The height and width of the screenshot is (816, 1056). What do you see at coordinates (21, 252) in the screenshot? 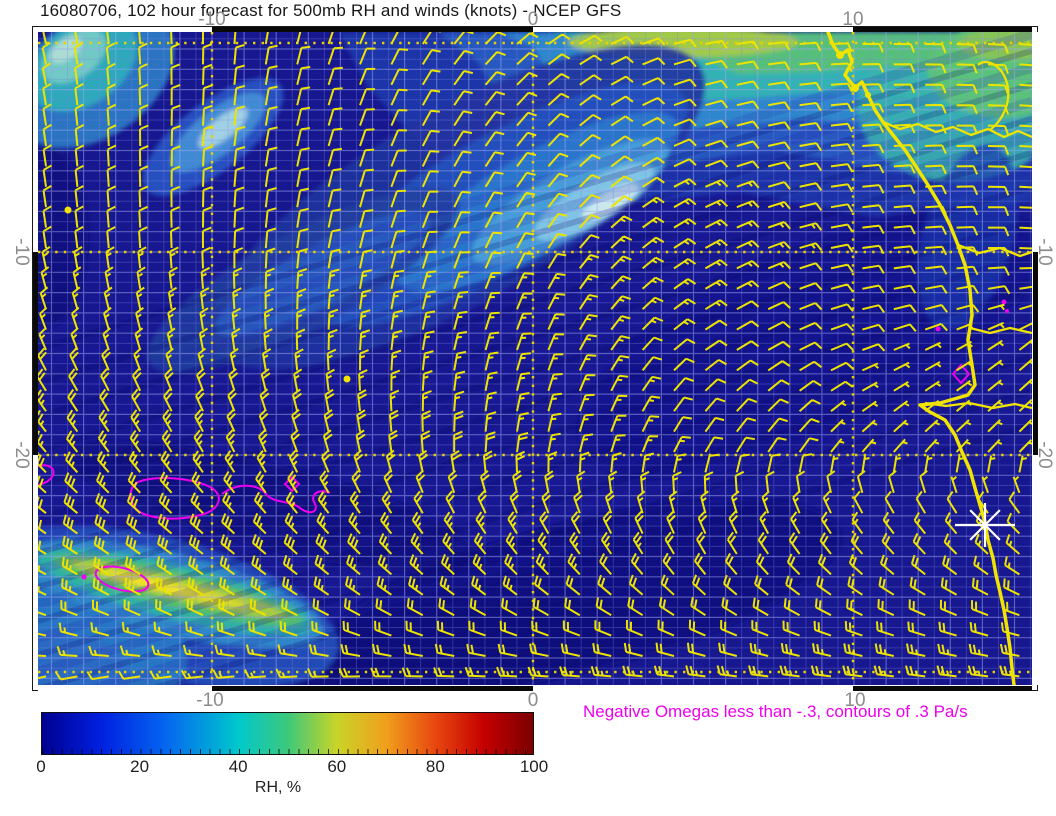
I see `left-axis-tick: -10` at bounding box center [21, 252].